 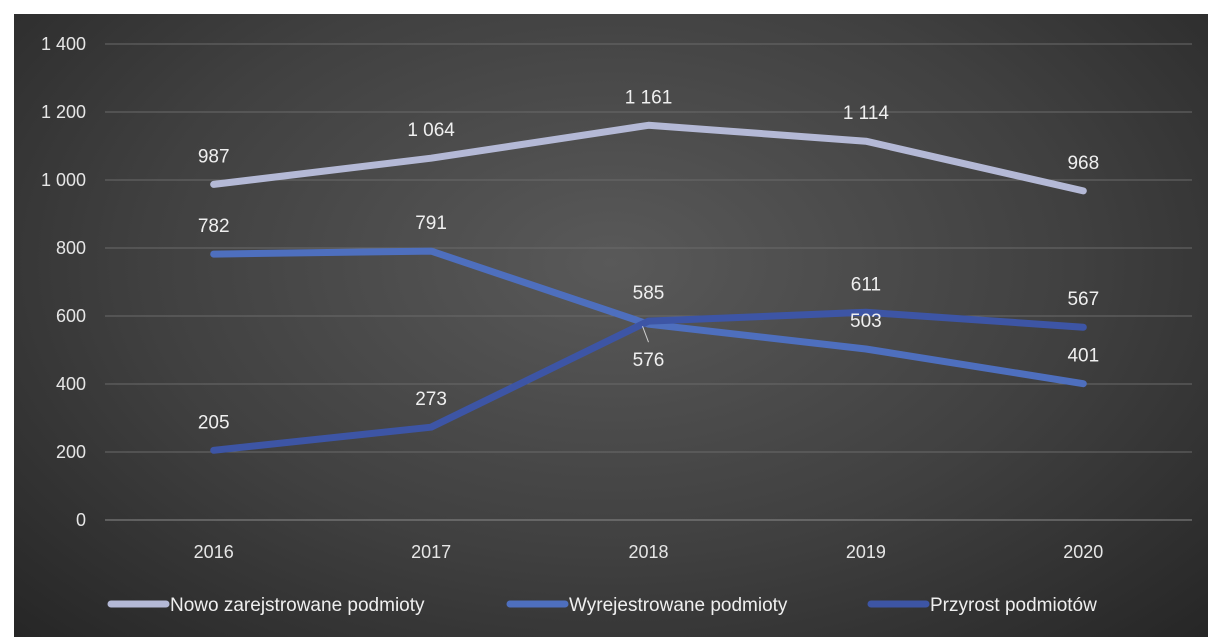 What do you see at coordinates (297, 605) in the screenshot?
I see `legend-label: Nowo zarejstrowane podmioty` at bounding box center [297, 605].